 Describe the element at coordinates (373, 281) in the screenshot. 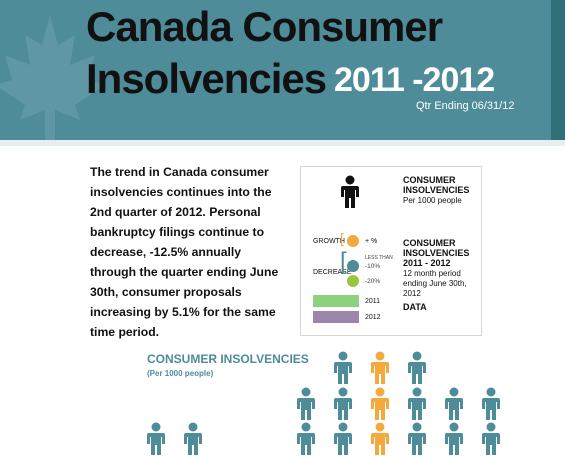

I see `legend-dec-20: -20%` at that location.